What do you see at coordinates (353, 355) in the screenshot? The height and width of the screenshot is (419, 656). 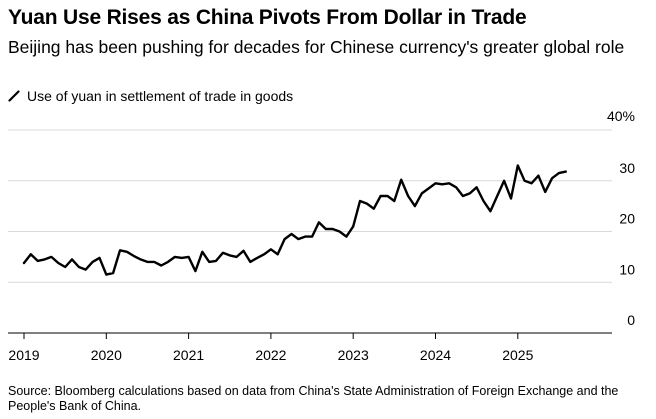 I see `x-tick-label: 2023` at bounding box center [353, 355].